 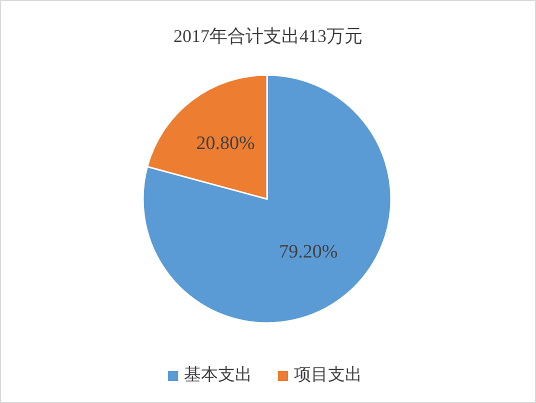 I want to click on data-label: 20.80%, so click(x=225, y=143).